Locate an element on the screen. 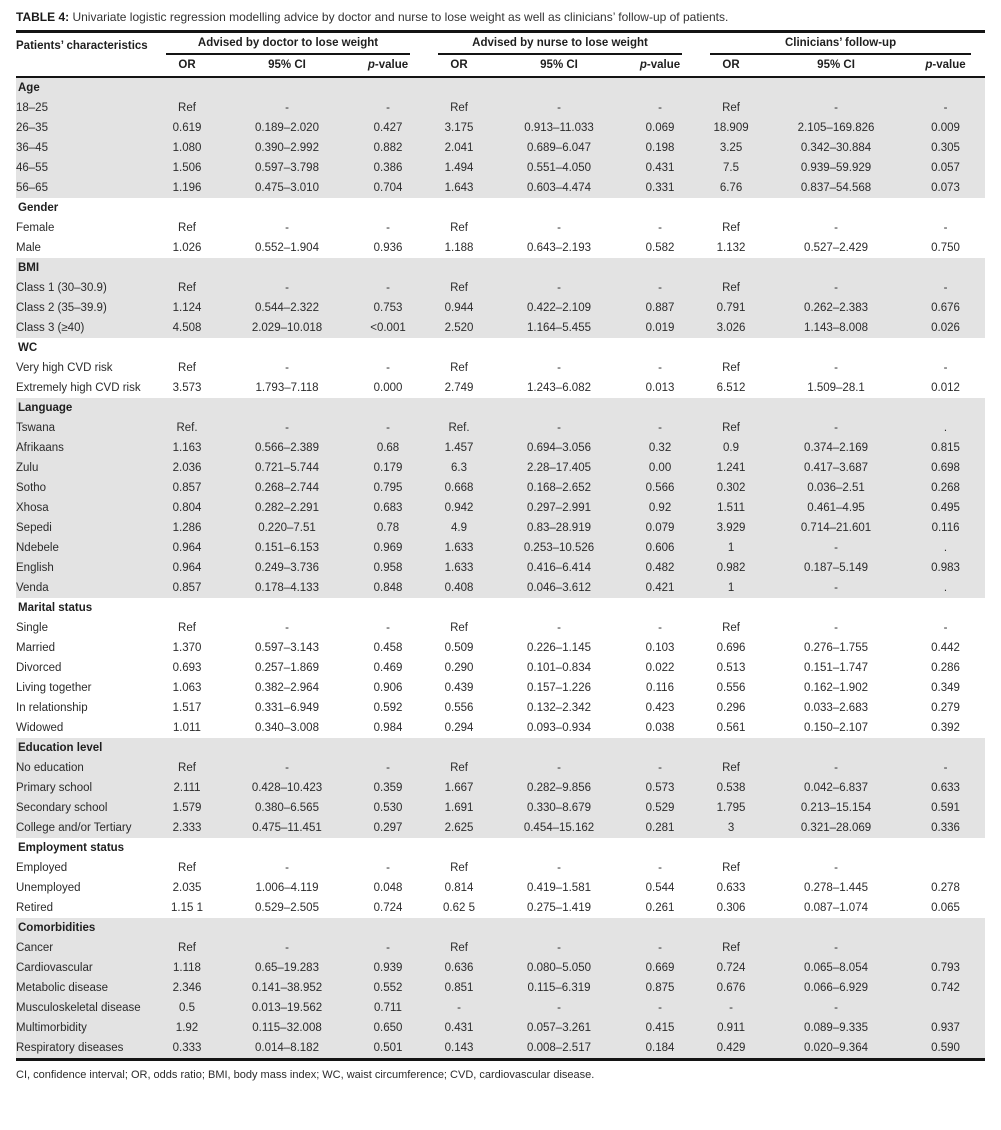 The height and width of the screenshot is (1130, 1001). col-header-95-ci: 95% CI is located at coordinates (287, 65).